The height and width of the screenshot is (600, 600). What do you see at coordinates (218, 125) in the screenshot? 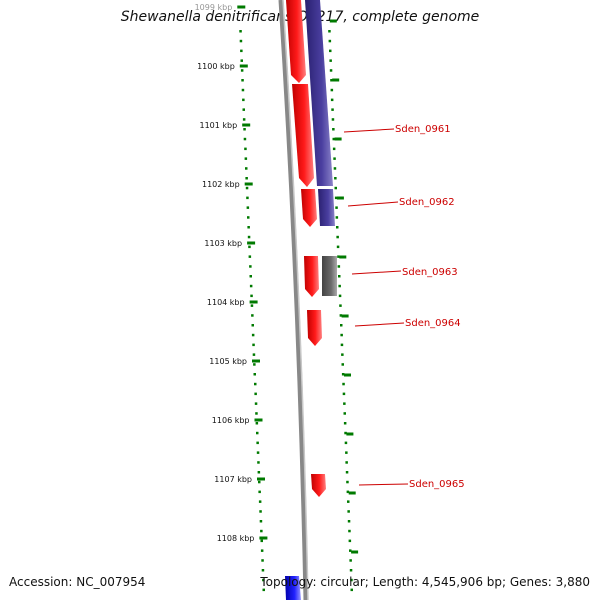
I see `scale-label: 1101 kbp` at bounding box center [218, 125].